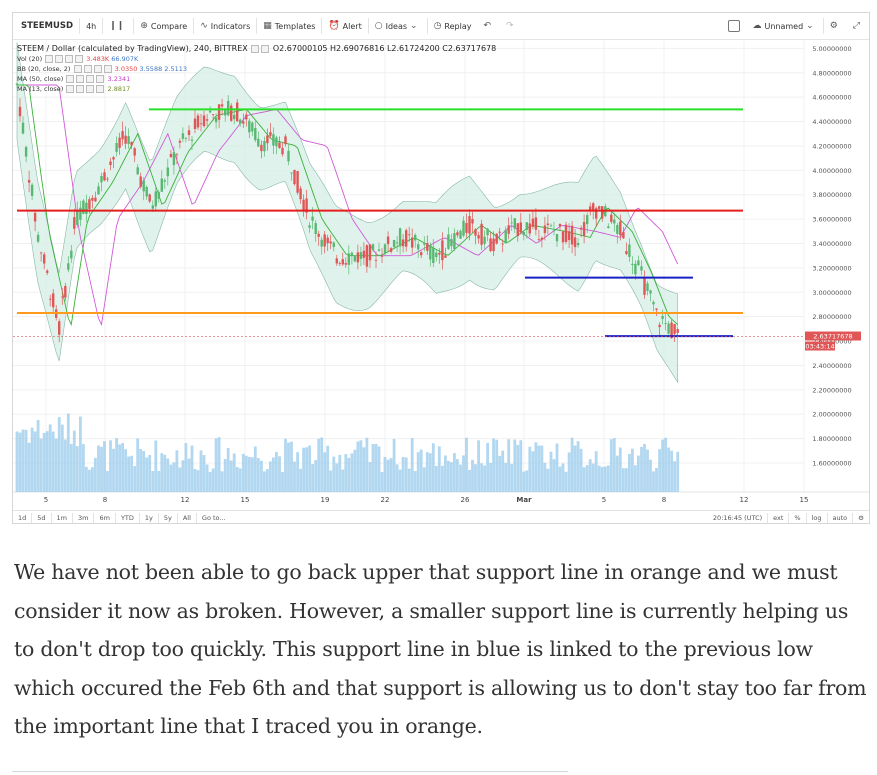 Image resolution: width=877 pixels, height=775 pixels. I want to click on chart-style-button: ❙❙, so click(118, 26).